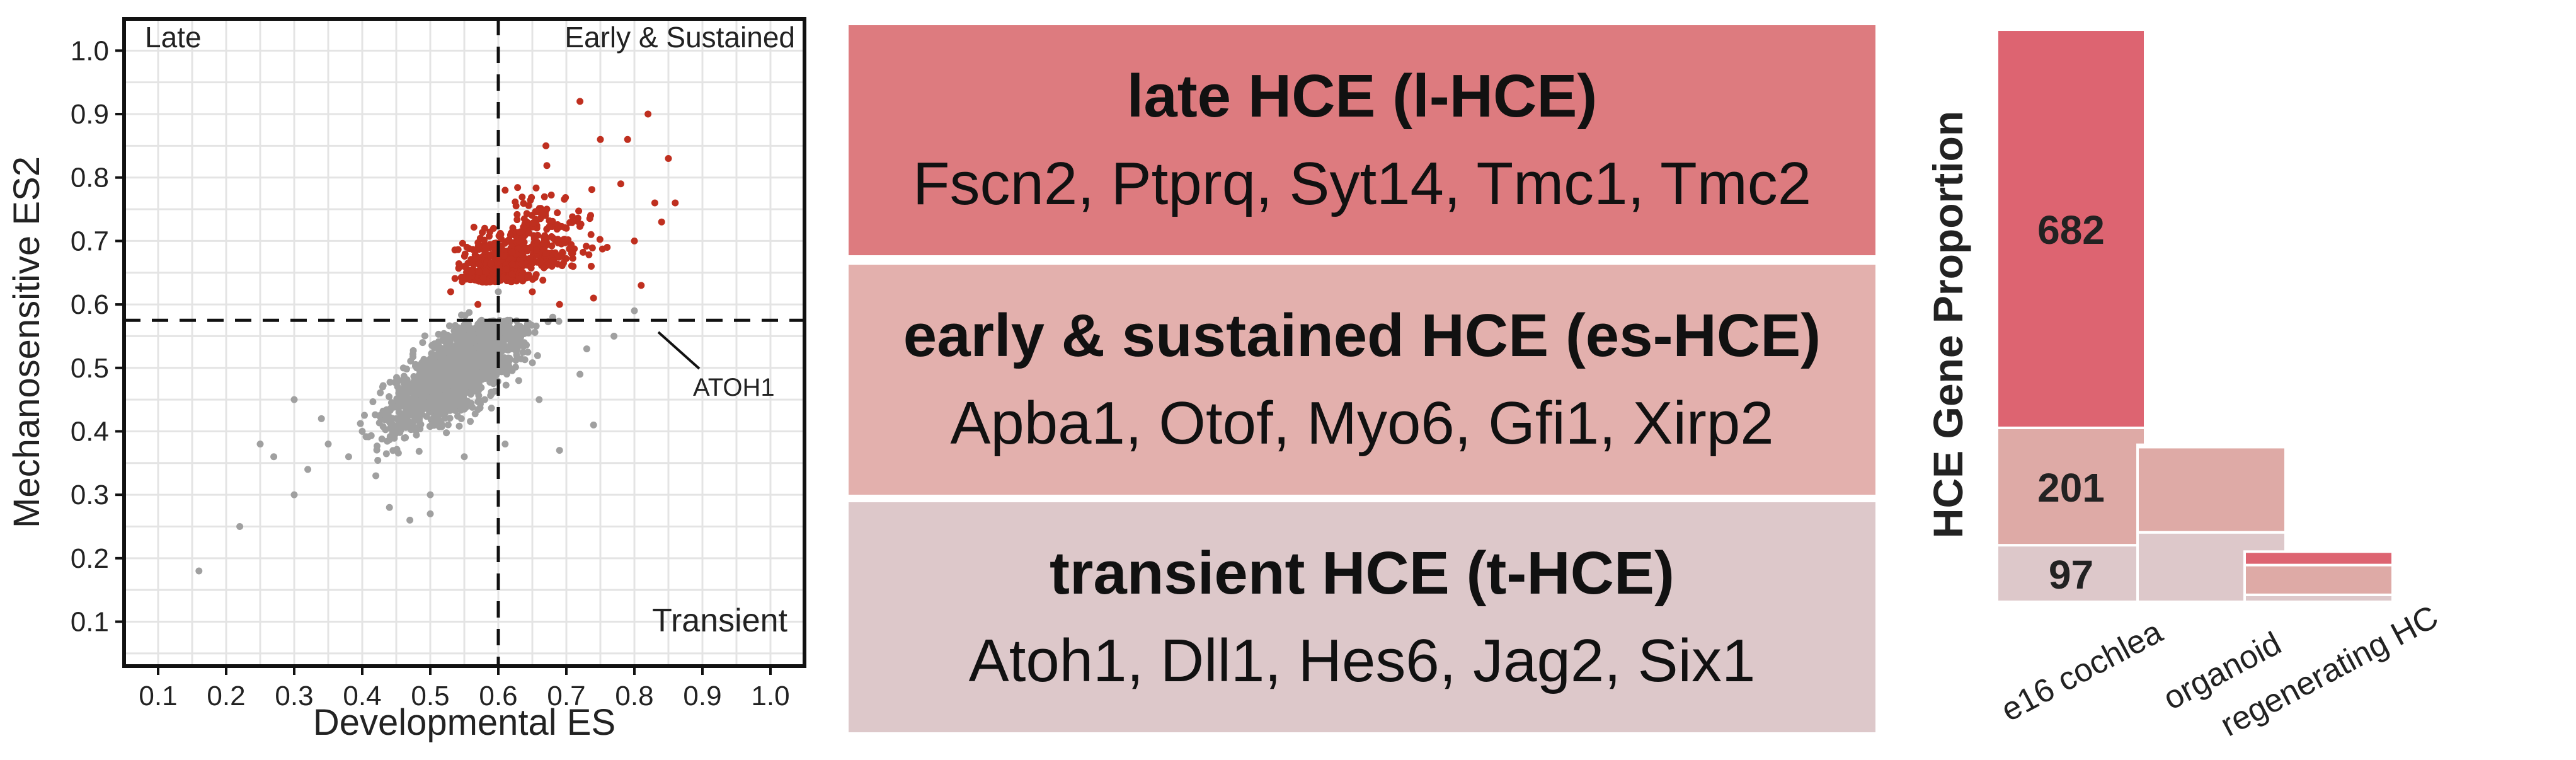 This screenshot has height=760, width=2576. Describe the element at coordinates (498, 696) in the screenshot. I see `x-tick-label: 0.6` at that location.